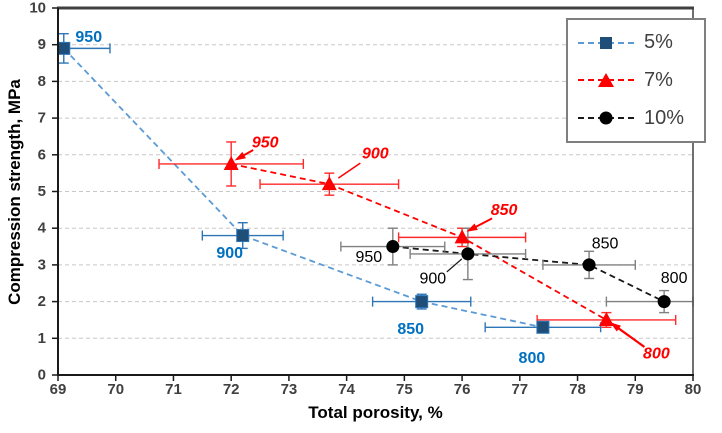  I want to click on y-tick-label: 3, so click(42, 264).